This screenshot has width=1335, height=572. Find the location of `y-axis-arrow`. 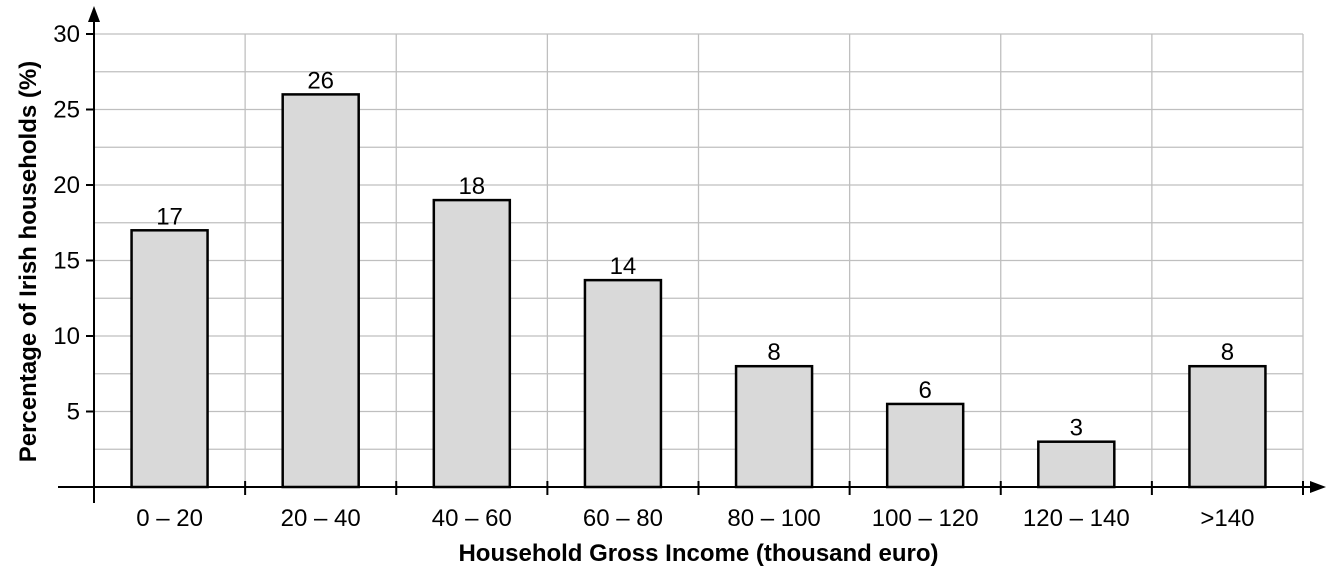

y-axis-arrow is located at coordinates (94, 14).